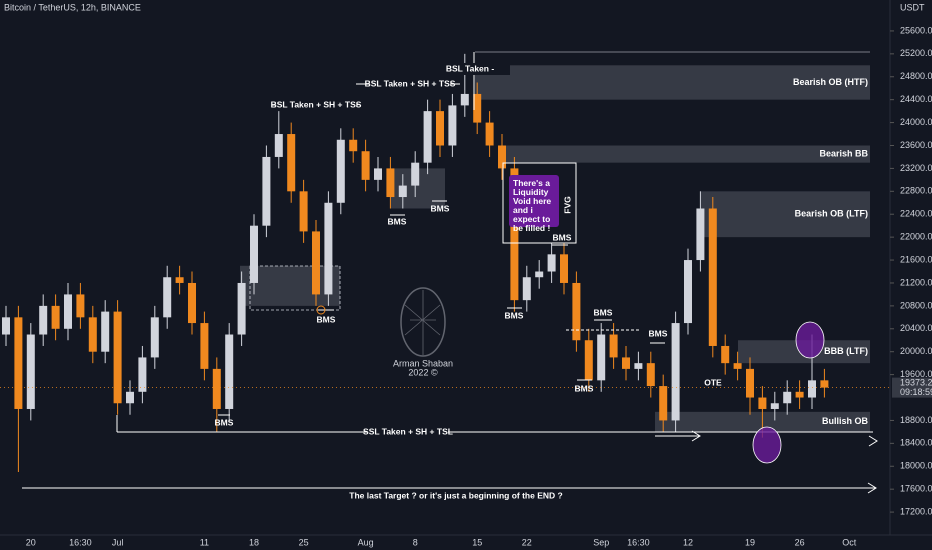 Image resolution: width=932 pixels, height=550 pixels. What do you see at coordinates (916, 374) in the screenshot?
I see `y-tick-label: 19600.00` at bounding box center [916, 374].